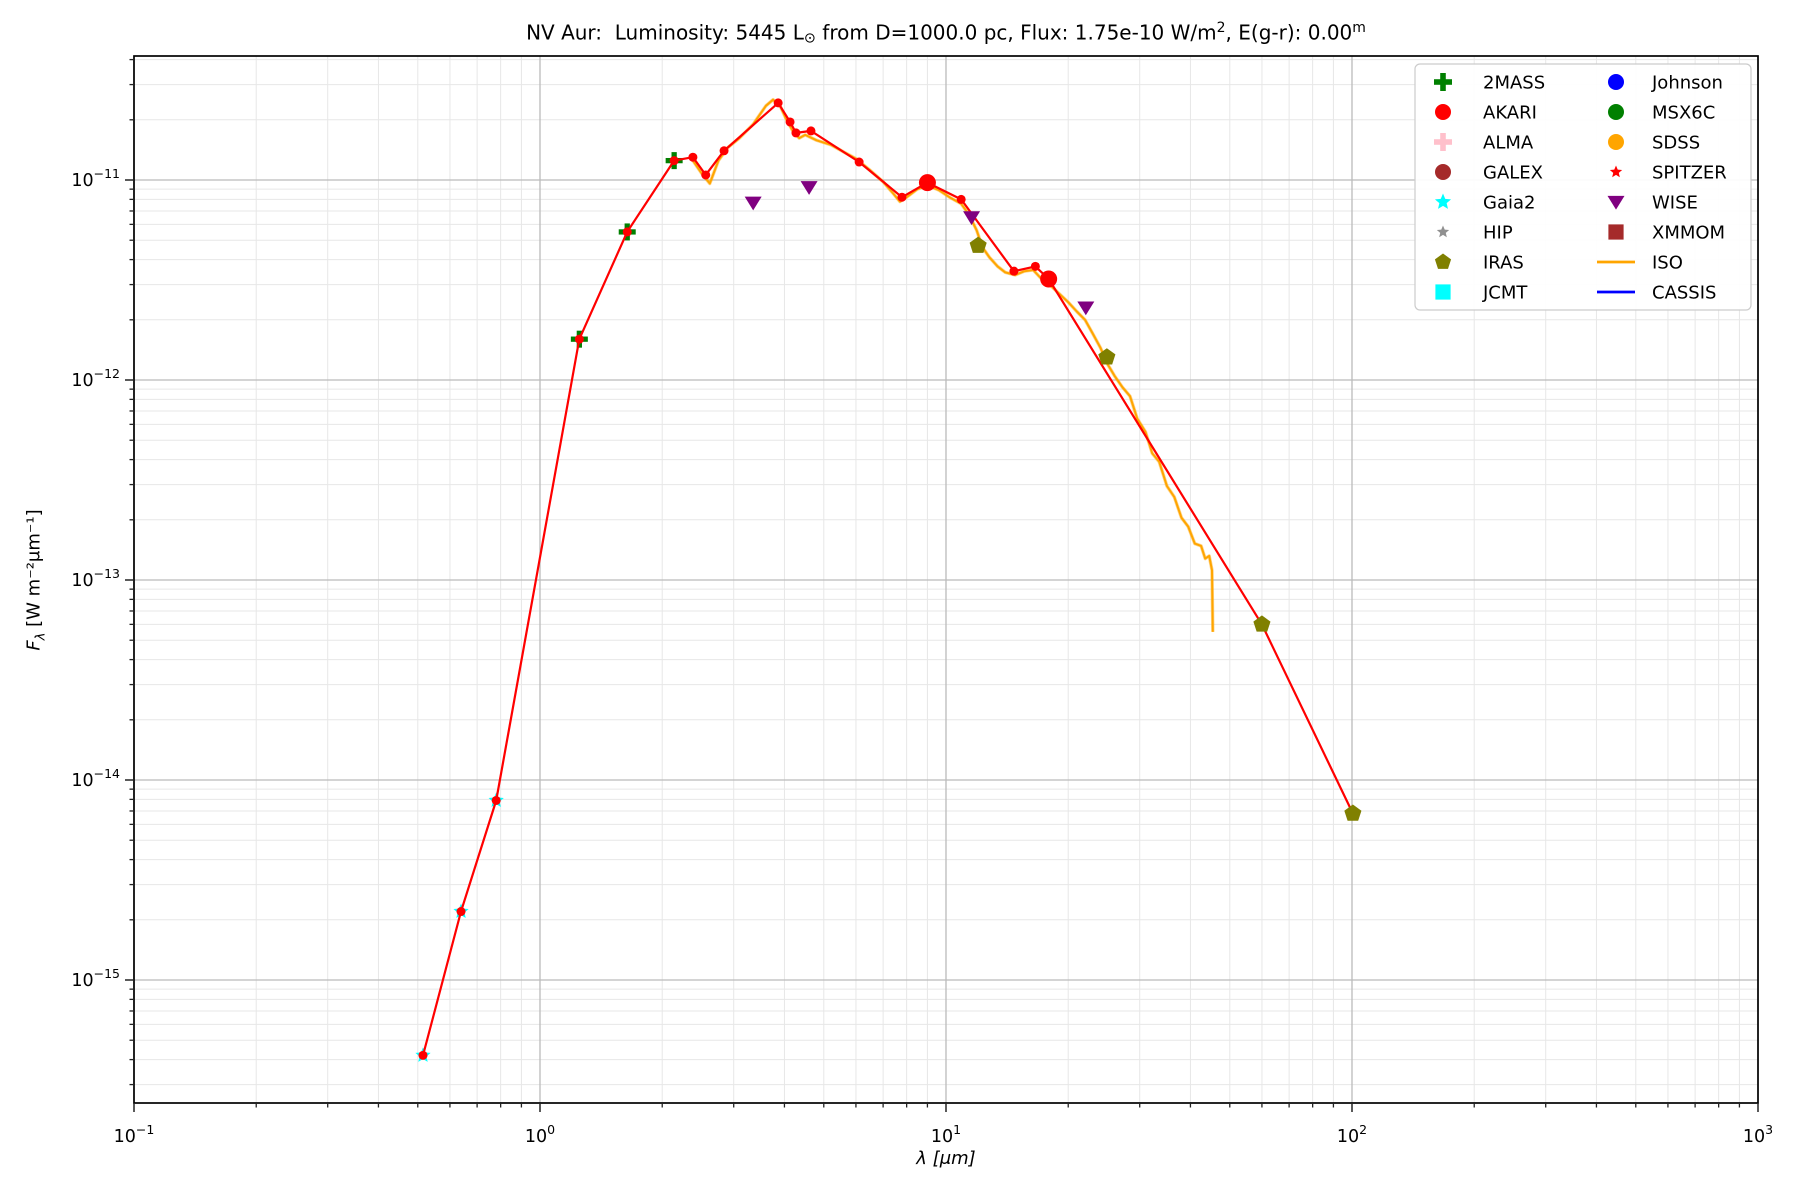 The image size is (1800, 1200). Describe the element at coordinates (809, 38) in the screenshot. I see `title-sun-symbol: ⊙` at that location.